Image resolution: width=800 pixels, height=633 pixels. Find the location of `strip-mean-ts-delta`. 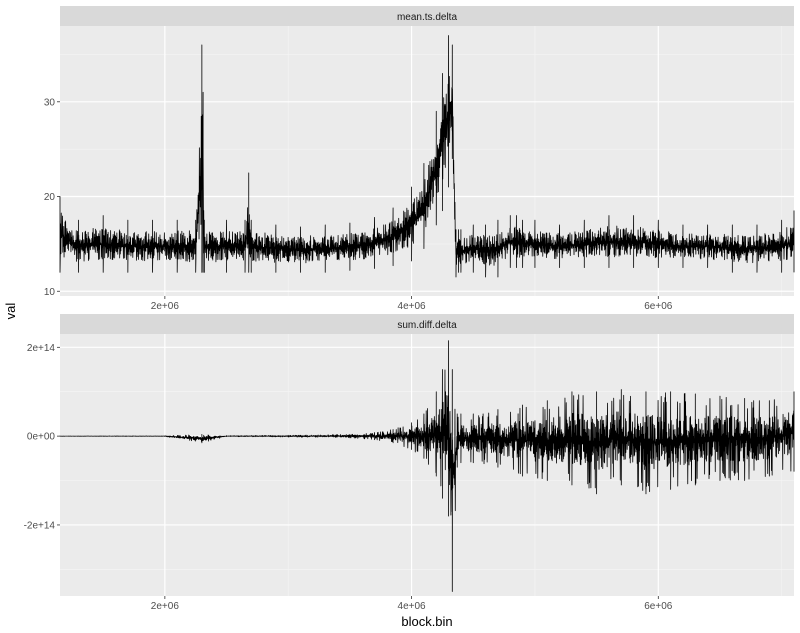

strip-mean-ts-delta is located at coordinates (427, 16).